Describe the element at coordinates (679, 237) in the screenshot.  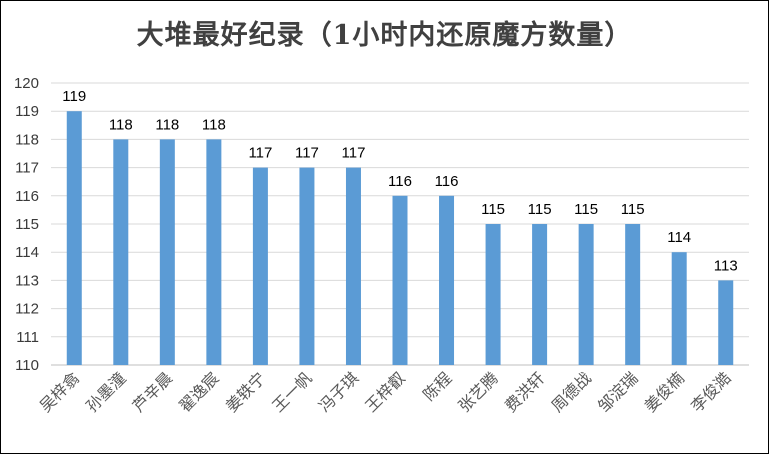
I see `data-label: 114` at that location.